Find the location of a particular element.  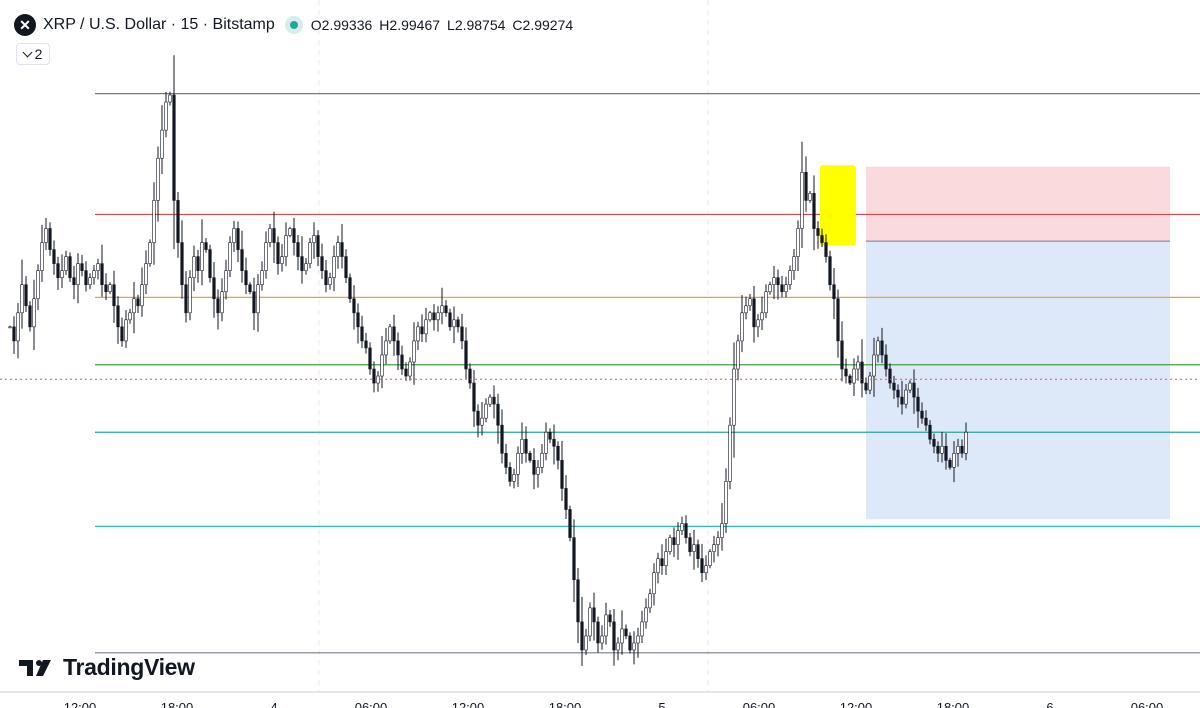

tradingview-logo: TradingView is located at coordinates (107, 667).